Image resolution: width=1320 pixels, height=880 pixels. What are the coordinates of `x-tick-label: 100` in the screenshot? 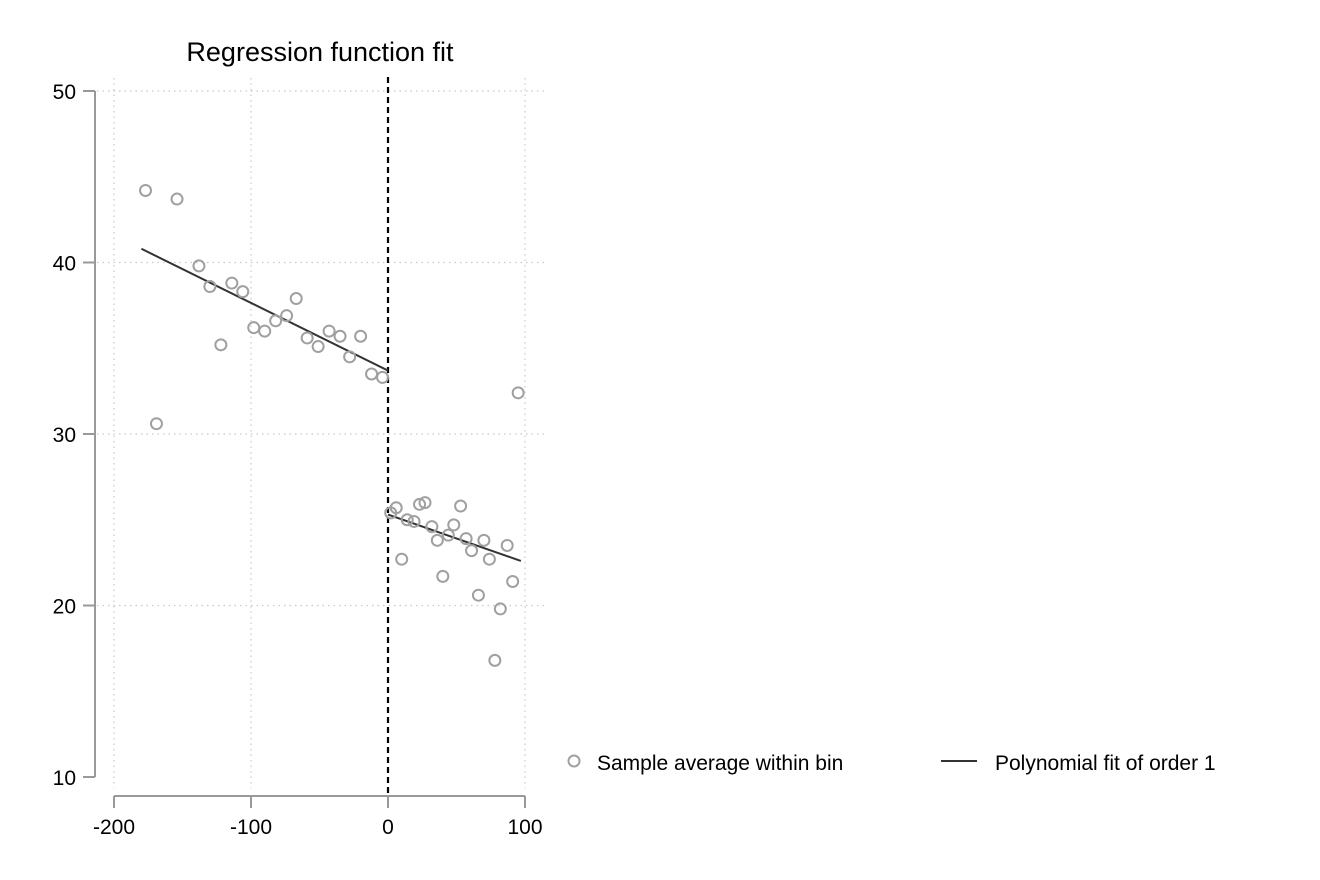 It's located at (524, 827).